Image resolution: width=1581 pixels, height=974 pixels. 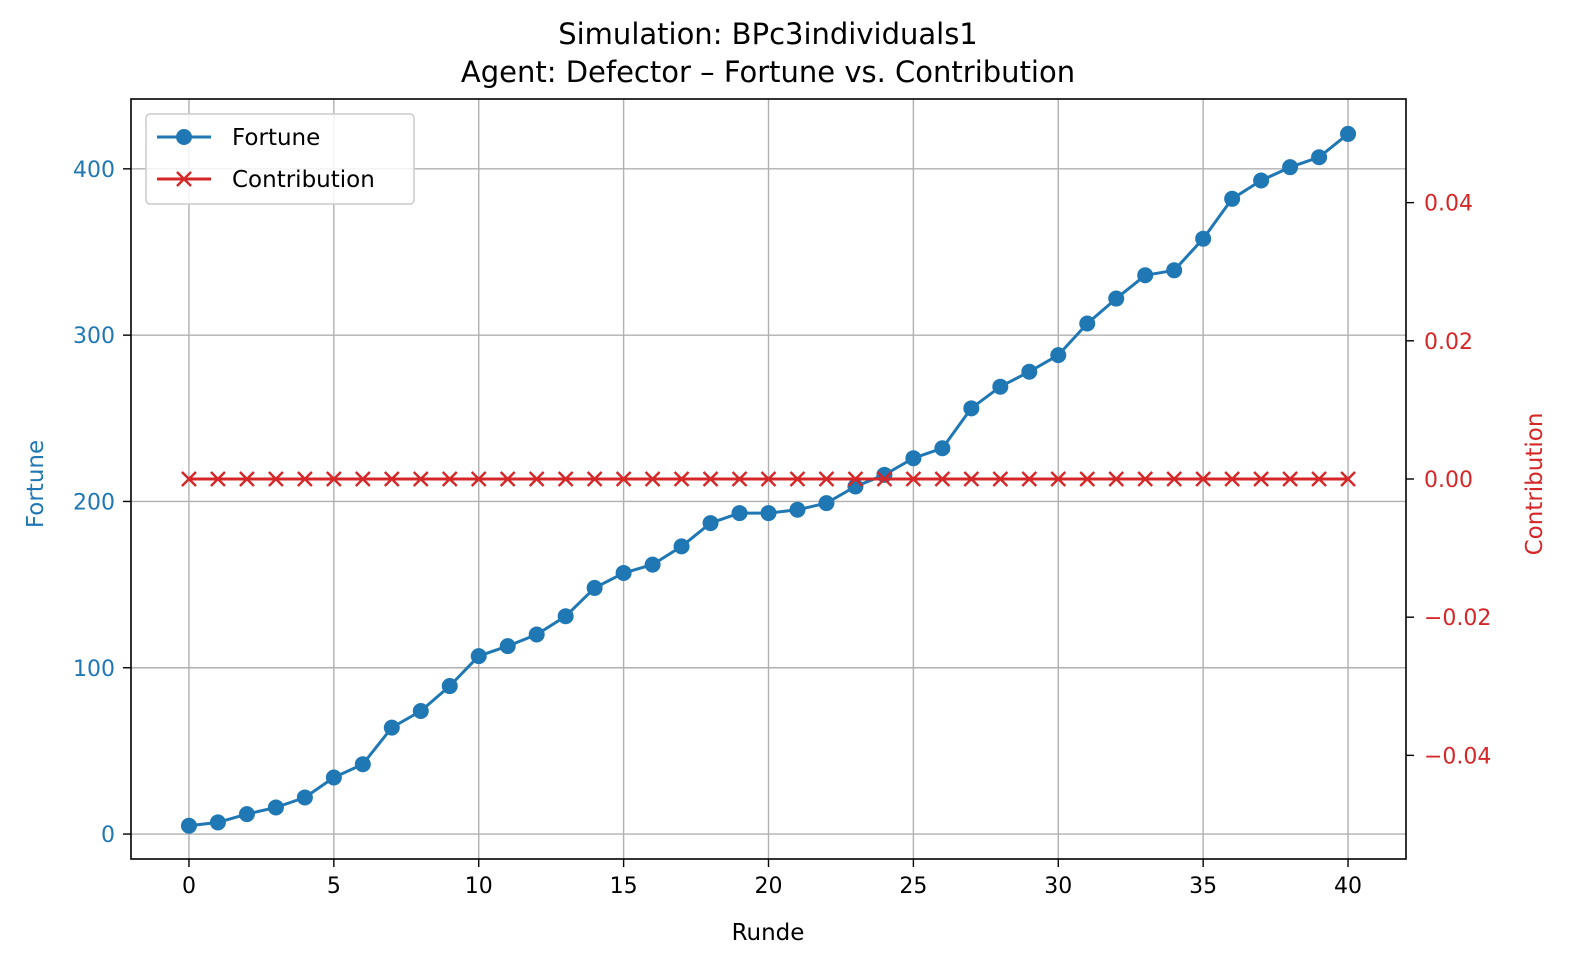 What do you see at coordinates (94, 669) in the screenshot?
I see `y-tick-label-left: 100` at bounding box center [94, 669].